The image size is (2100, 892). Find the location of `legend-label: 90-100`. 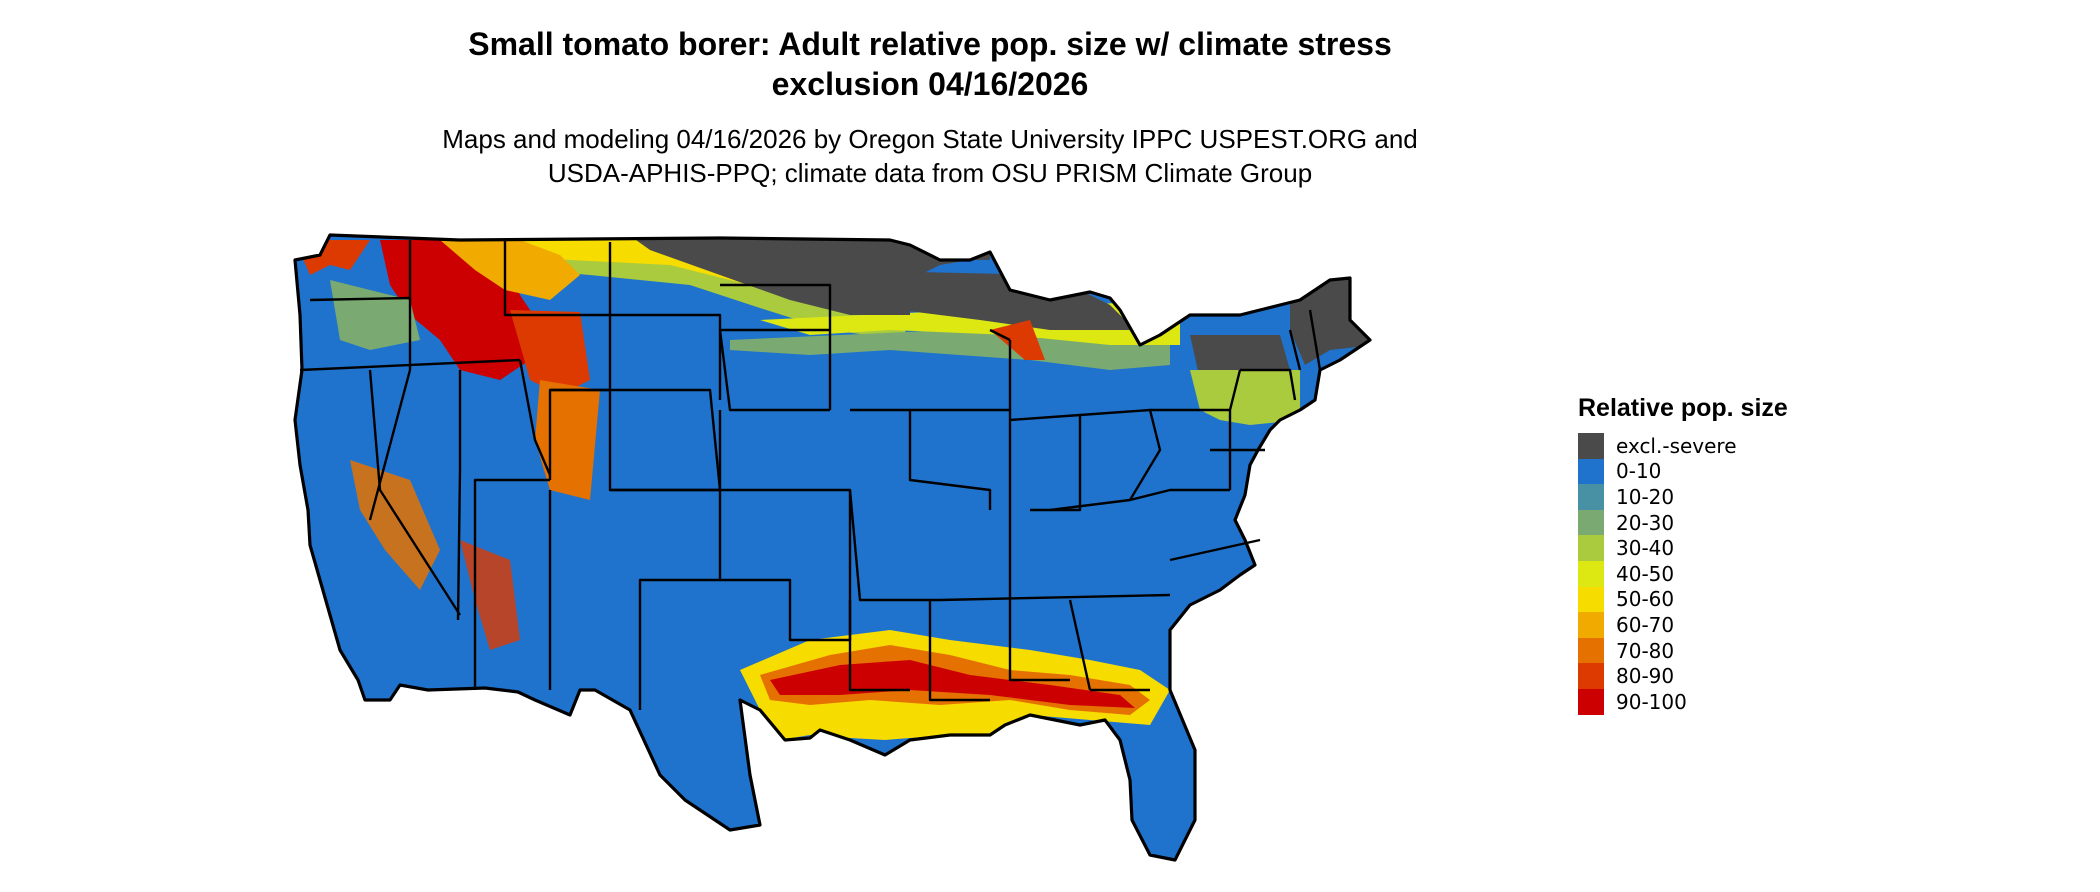

legend-label: 90-100 is located at coordinates (1651, 701).